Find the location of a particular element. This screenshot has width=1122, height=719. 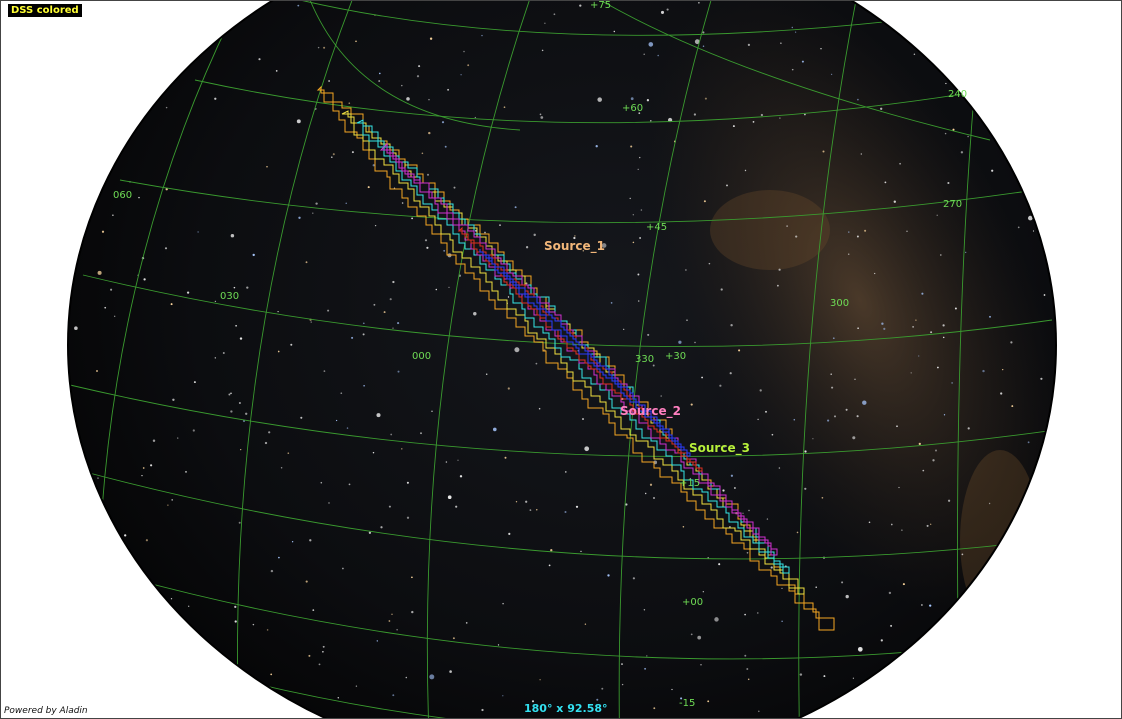

probability-contour is located at coordinates (585, 353).